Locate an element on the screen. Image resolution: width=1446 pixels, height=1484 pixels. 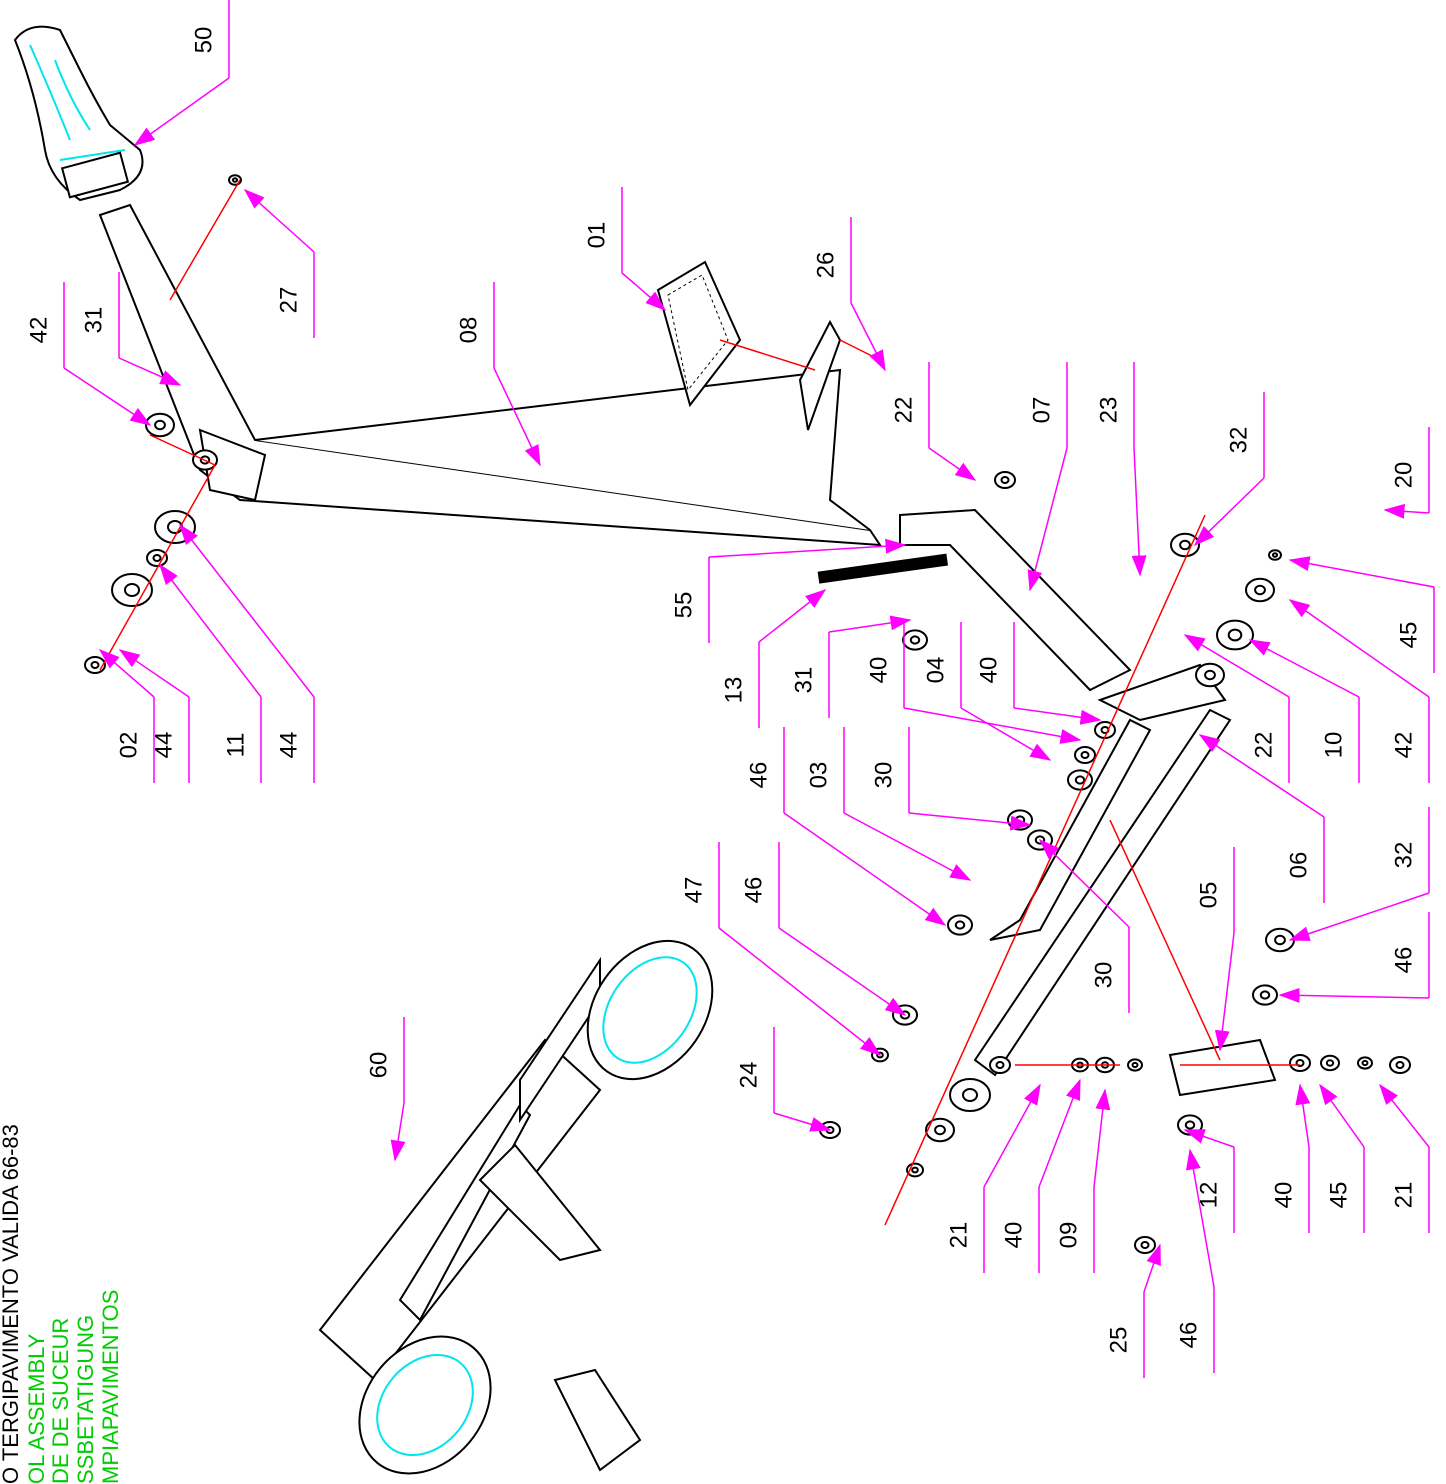
callout-label: 10 is located at coordinates (1333, 745).